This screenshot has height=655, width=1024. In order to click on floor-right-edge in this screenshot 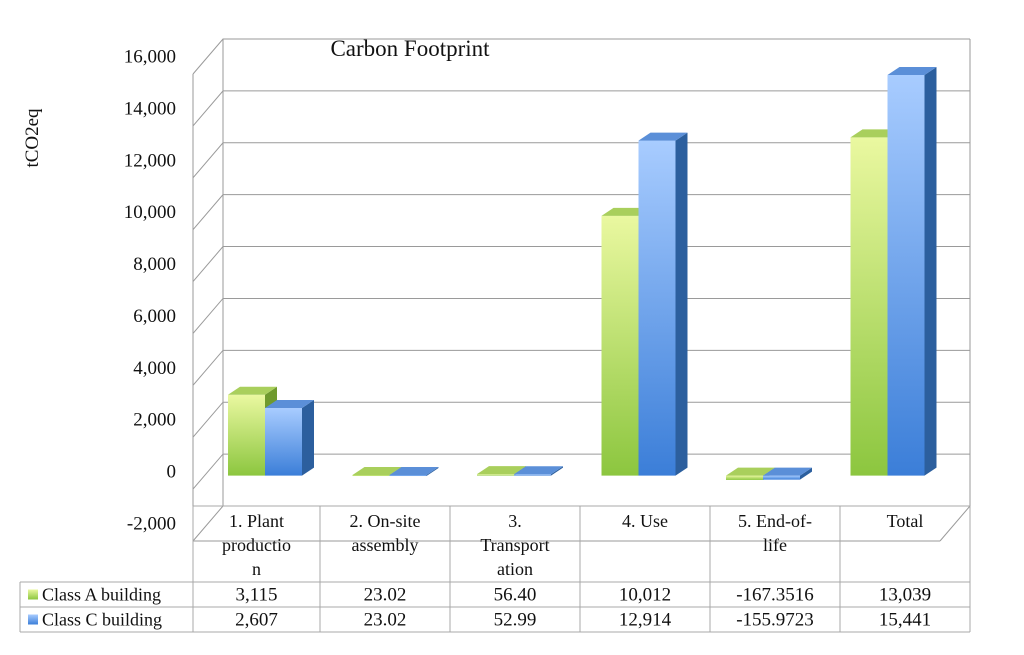, I will do `click(955, 523)`.